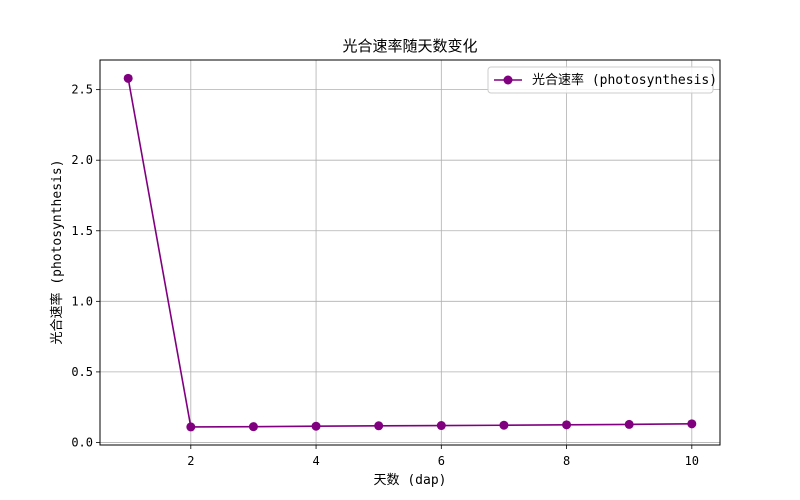  Describe the element at coordinates (441, 461) in the screenshot. I see `x-tick-label: 6` at that location.